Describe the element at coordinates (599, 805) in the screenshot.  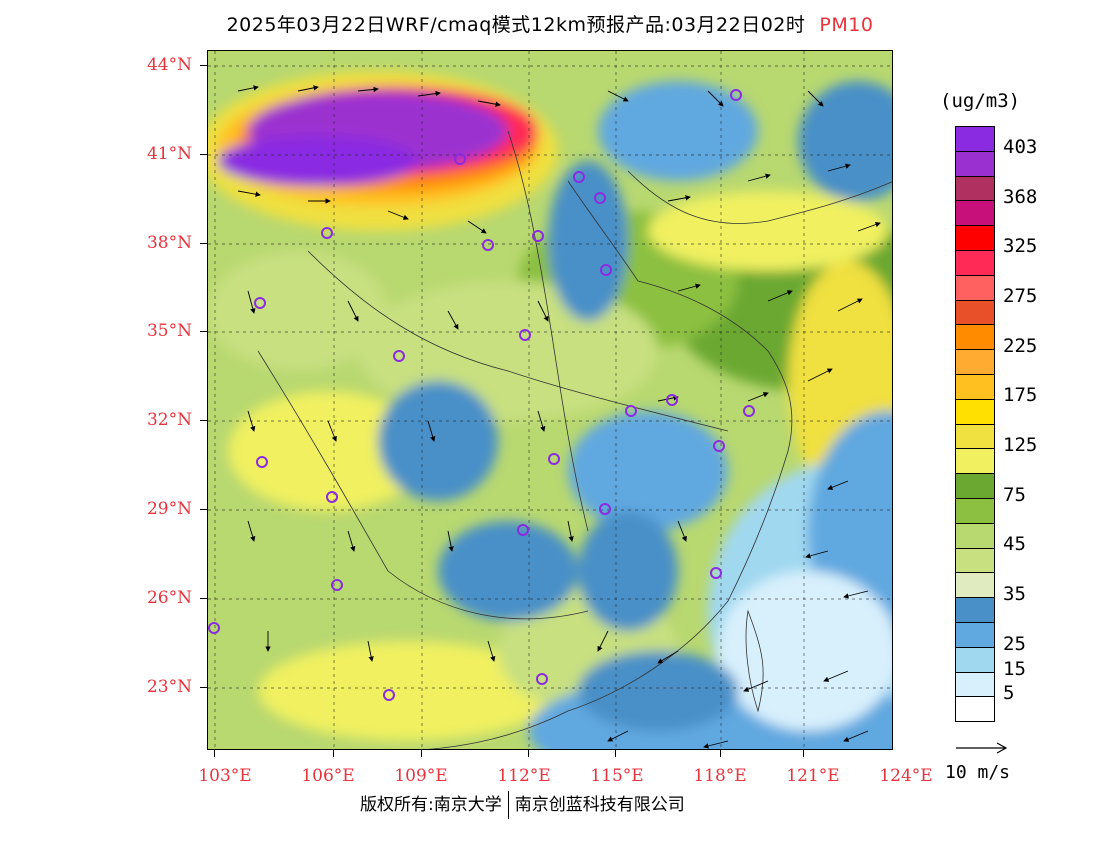
I see `copyright-right: 南京创蓝科技有限公司` at that location.